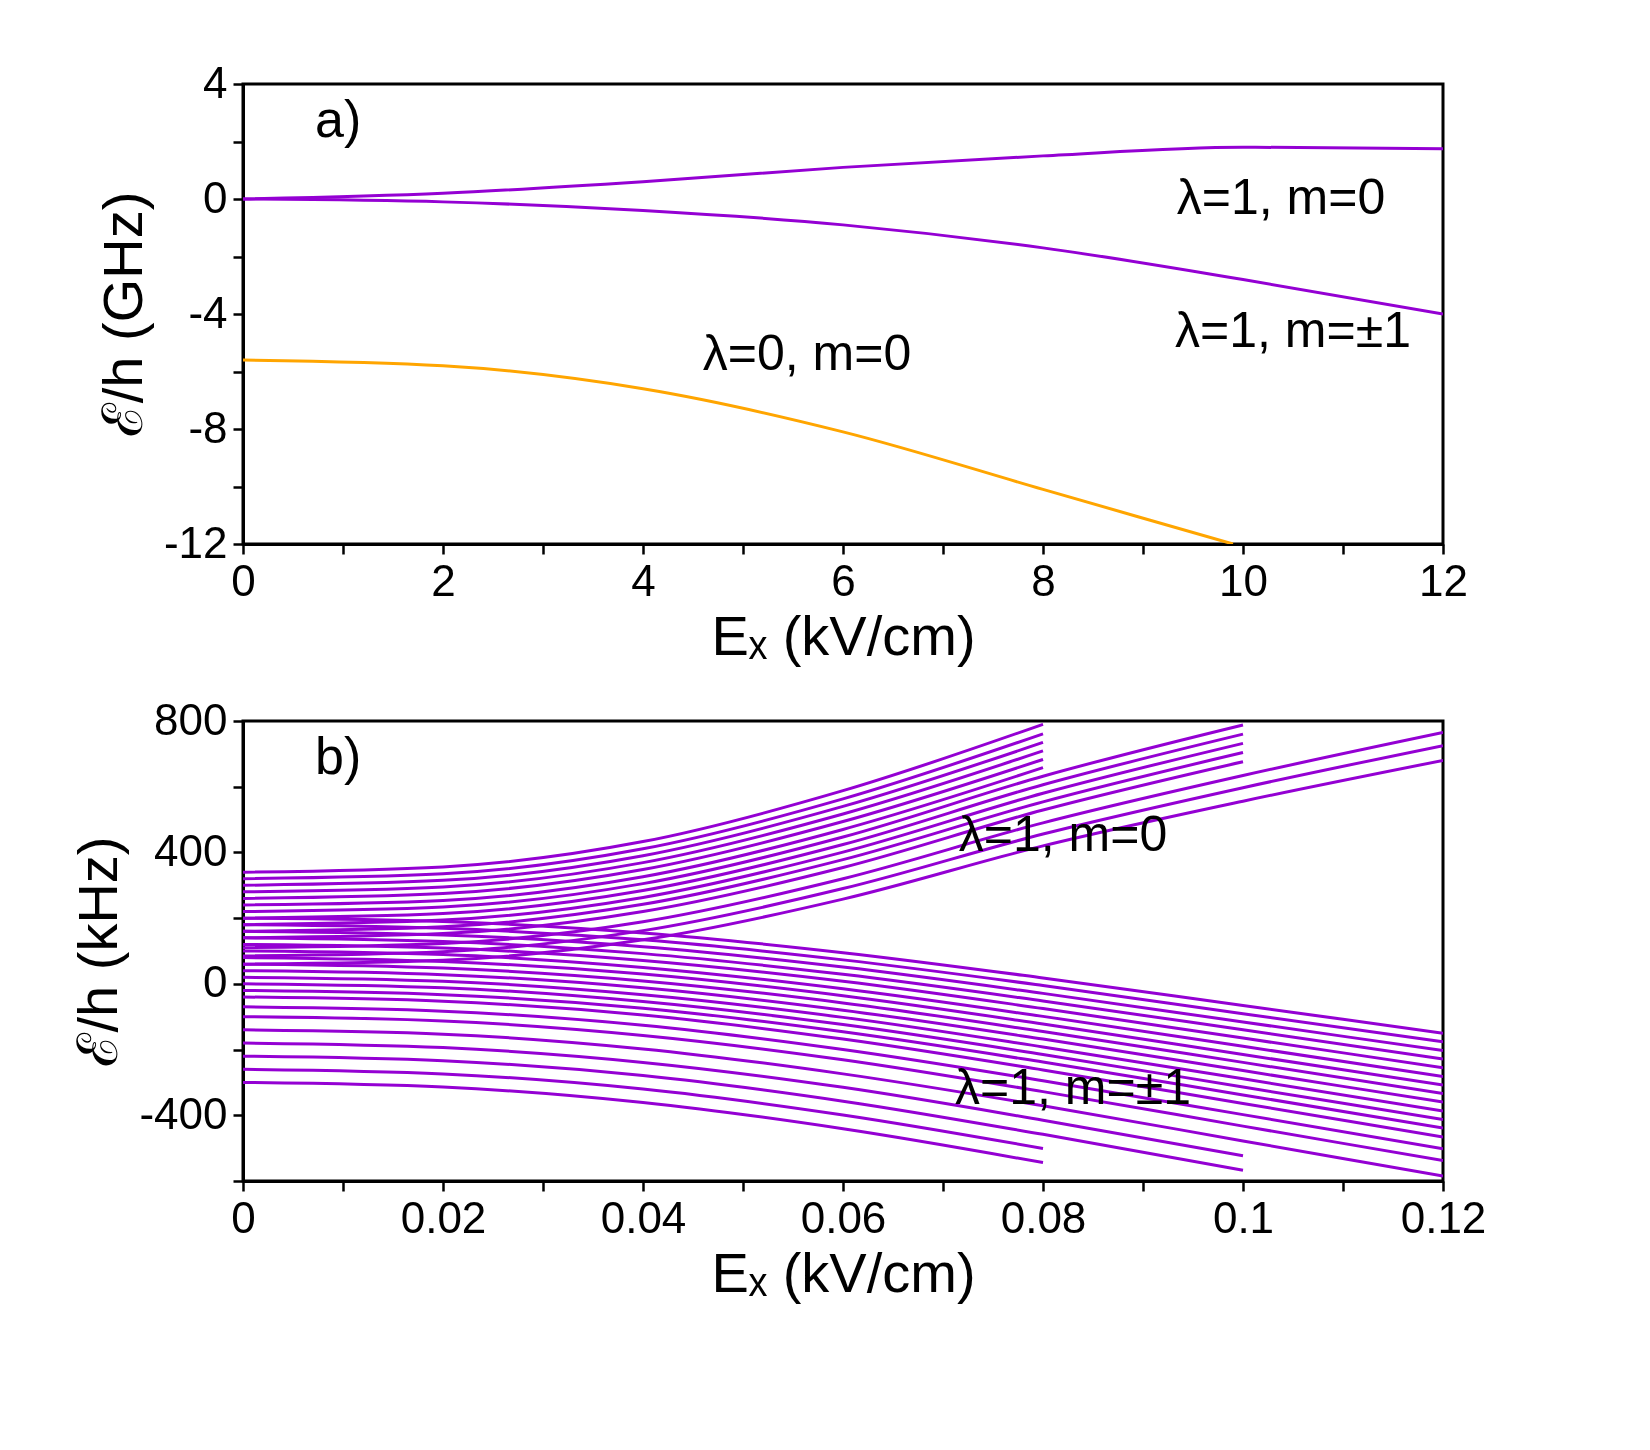 This screenshot has width=1650, height=1450. What do you see at coordinates (1243, 580) in the screenshot?
I see `x-tick-label: 10` at bounding box center [1243, 580].